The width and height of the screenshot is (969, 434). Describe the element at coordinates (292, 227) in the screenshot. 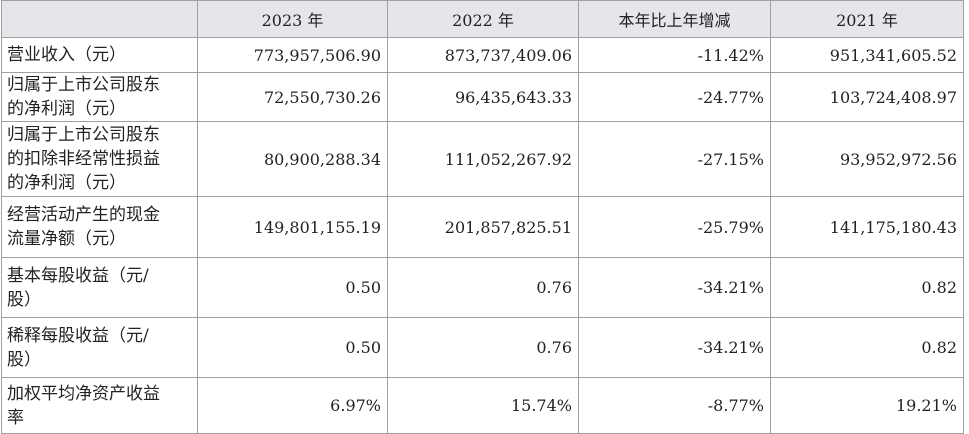

I see `cell: 149,801,155.19` at that location.